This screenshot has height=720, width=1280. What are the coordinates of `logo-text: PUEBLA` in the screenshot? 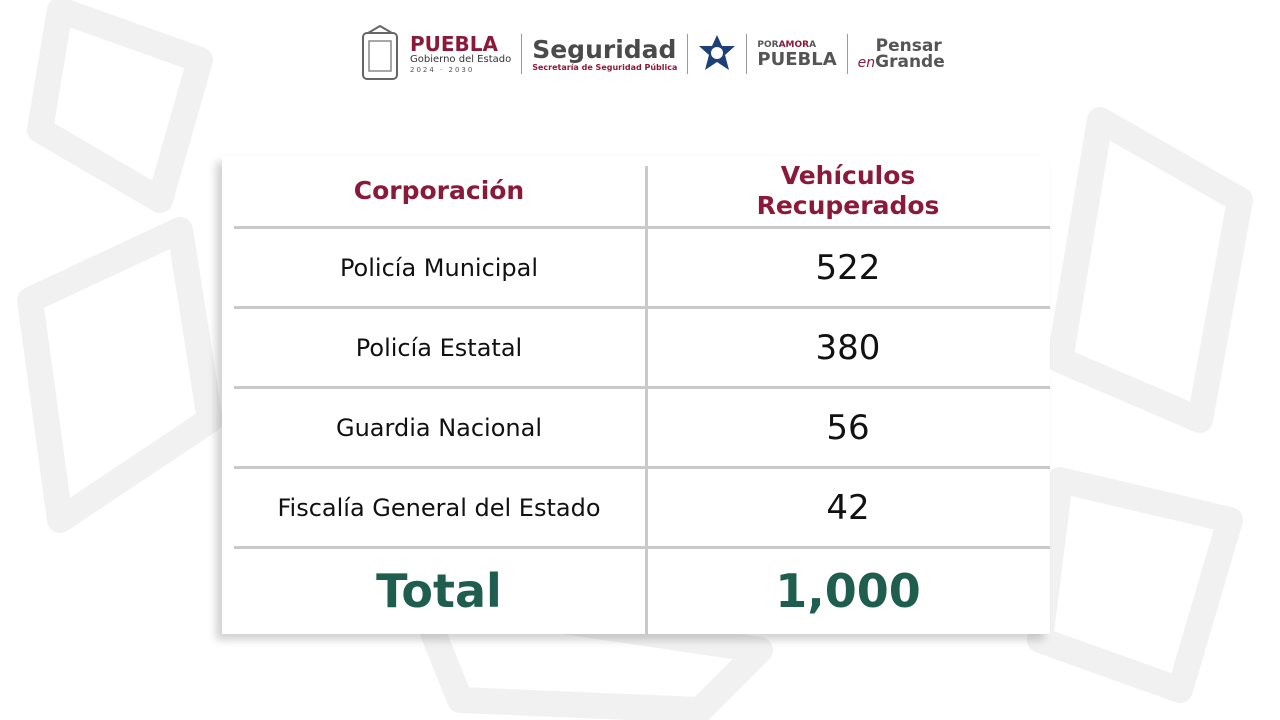 It's located at (797, 59).